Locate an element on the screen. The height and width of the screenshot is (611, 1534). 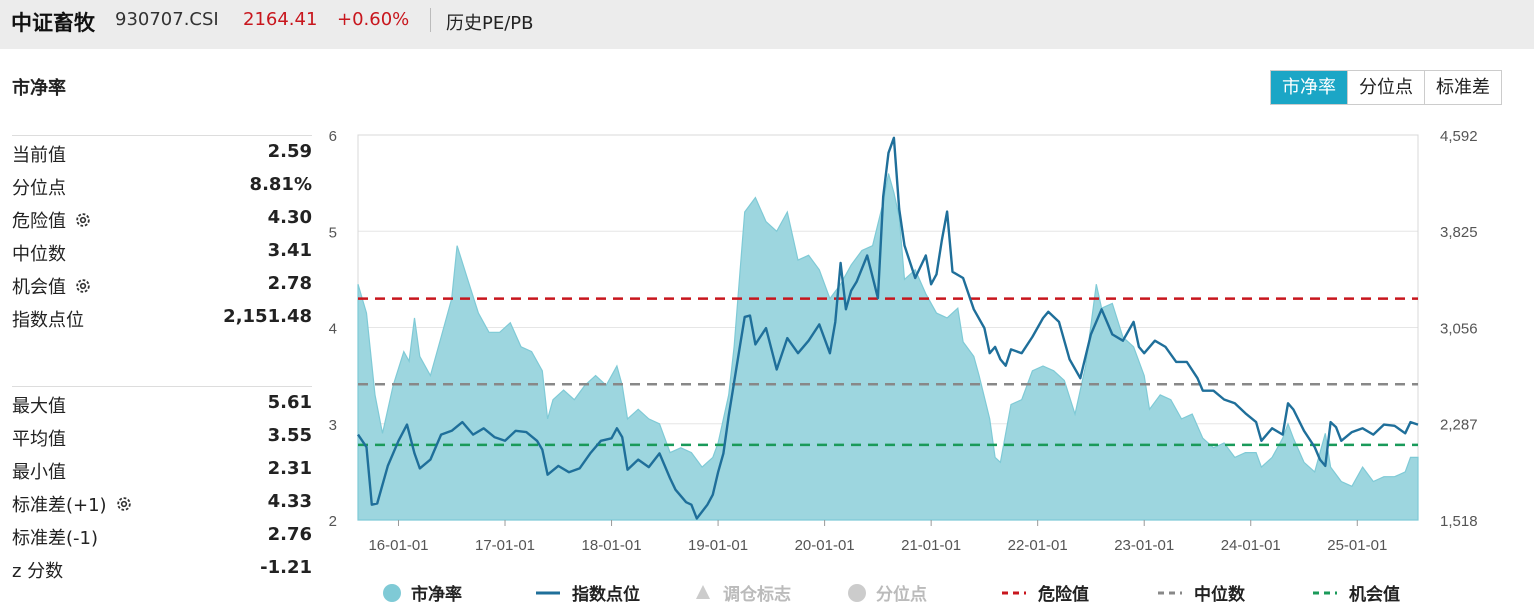
legend-label: 调仓标志 is located at coordinates (757, 595).